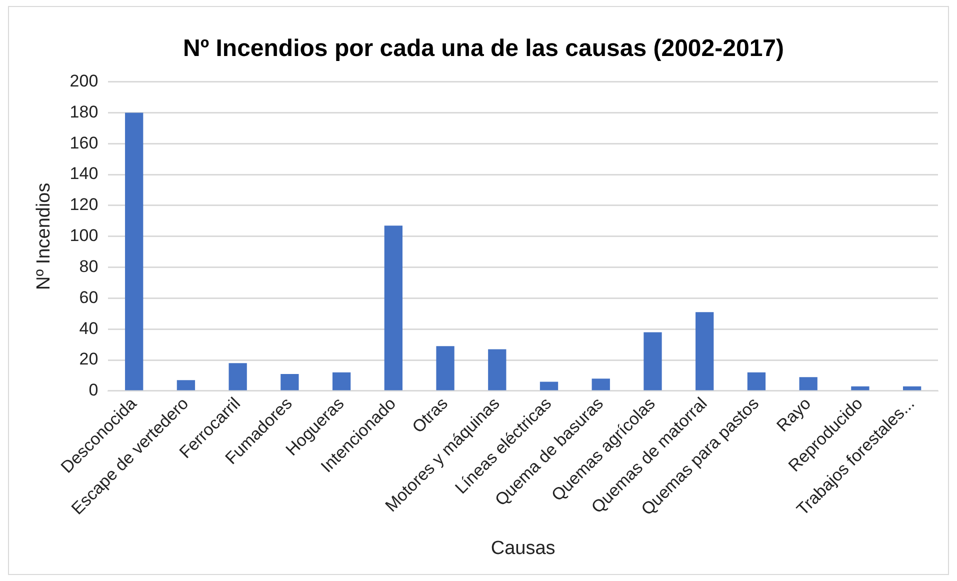 The width and height of the screenshot is (957, 581). What do you see at coordinates (88, 266) in the screenshot?
I see `y-tick-label: 80` at bounding box center [88, 266].